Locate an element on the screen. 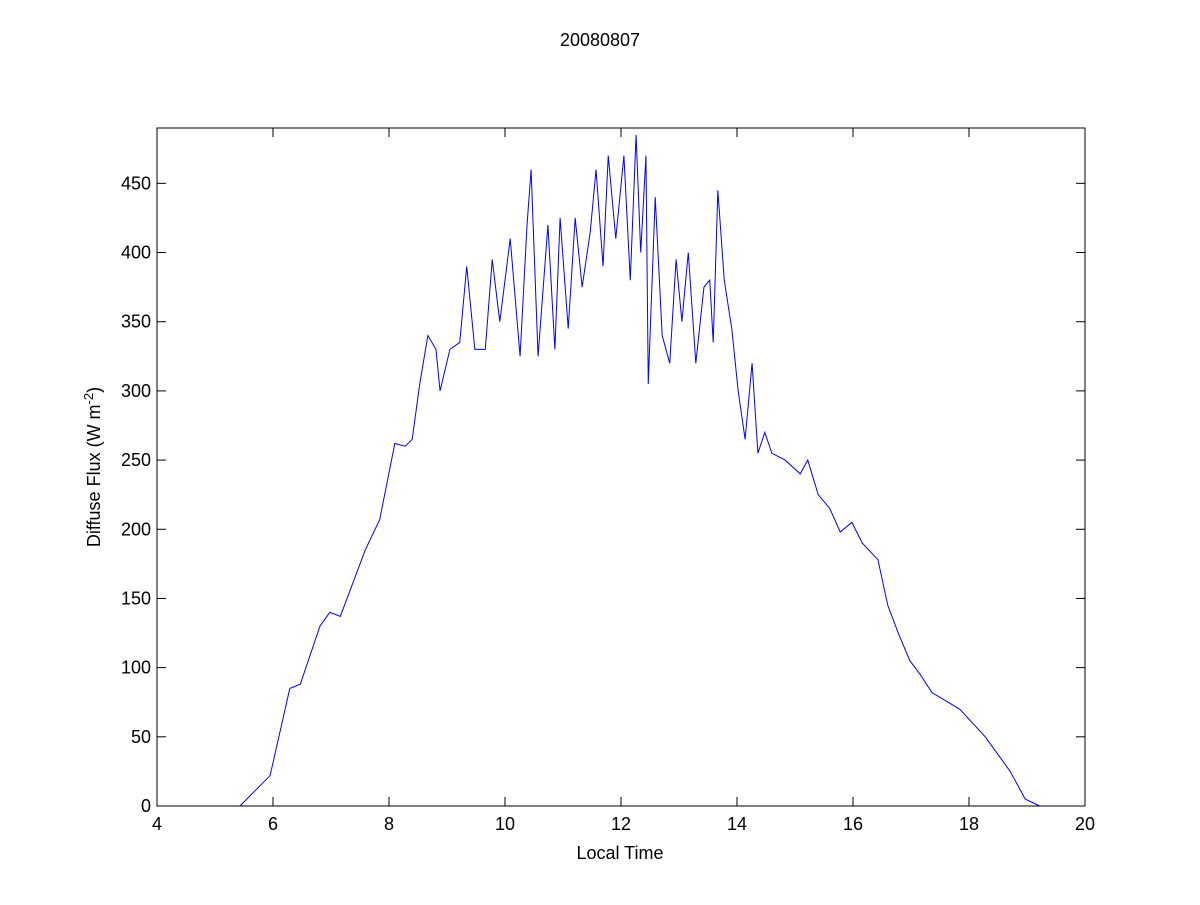  y-tick-label: 150 is located at coordinates (136, 598).